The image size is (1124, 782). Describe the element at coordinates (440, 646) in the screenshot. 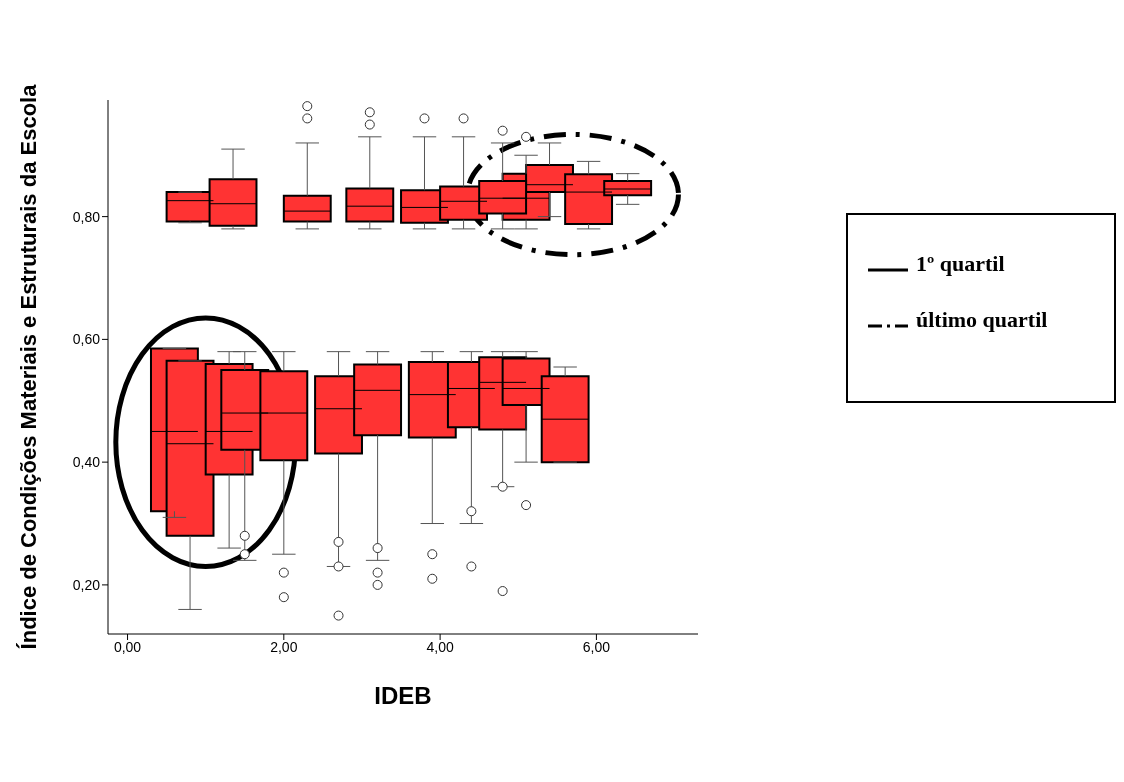

I see `x-tick-label: 4,00` at that location.